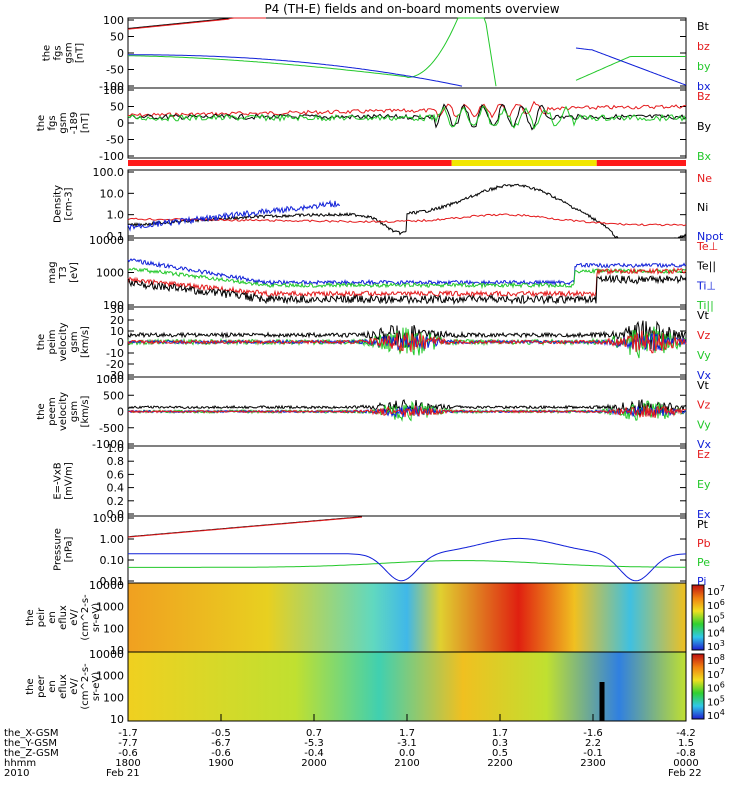  I want to click on y-label-line: fgs, so click(52, 122).